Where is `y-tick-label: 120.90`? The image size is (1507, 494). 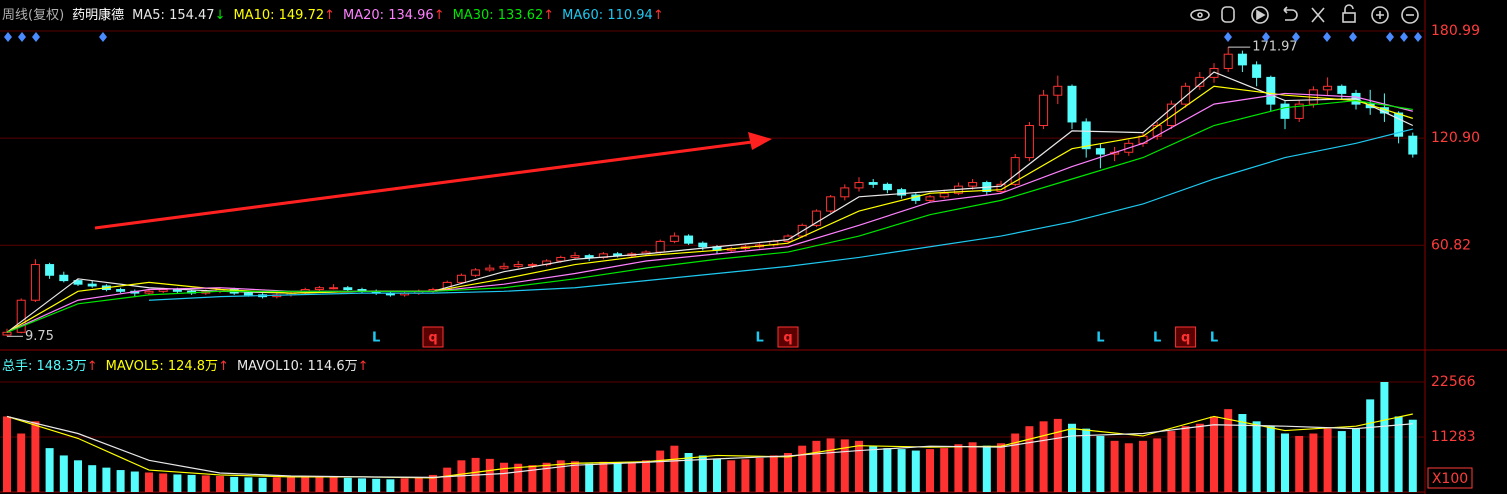
y-tick-label: 120.90 is located at coordinates (1455, 138).